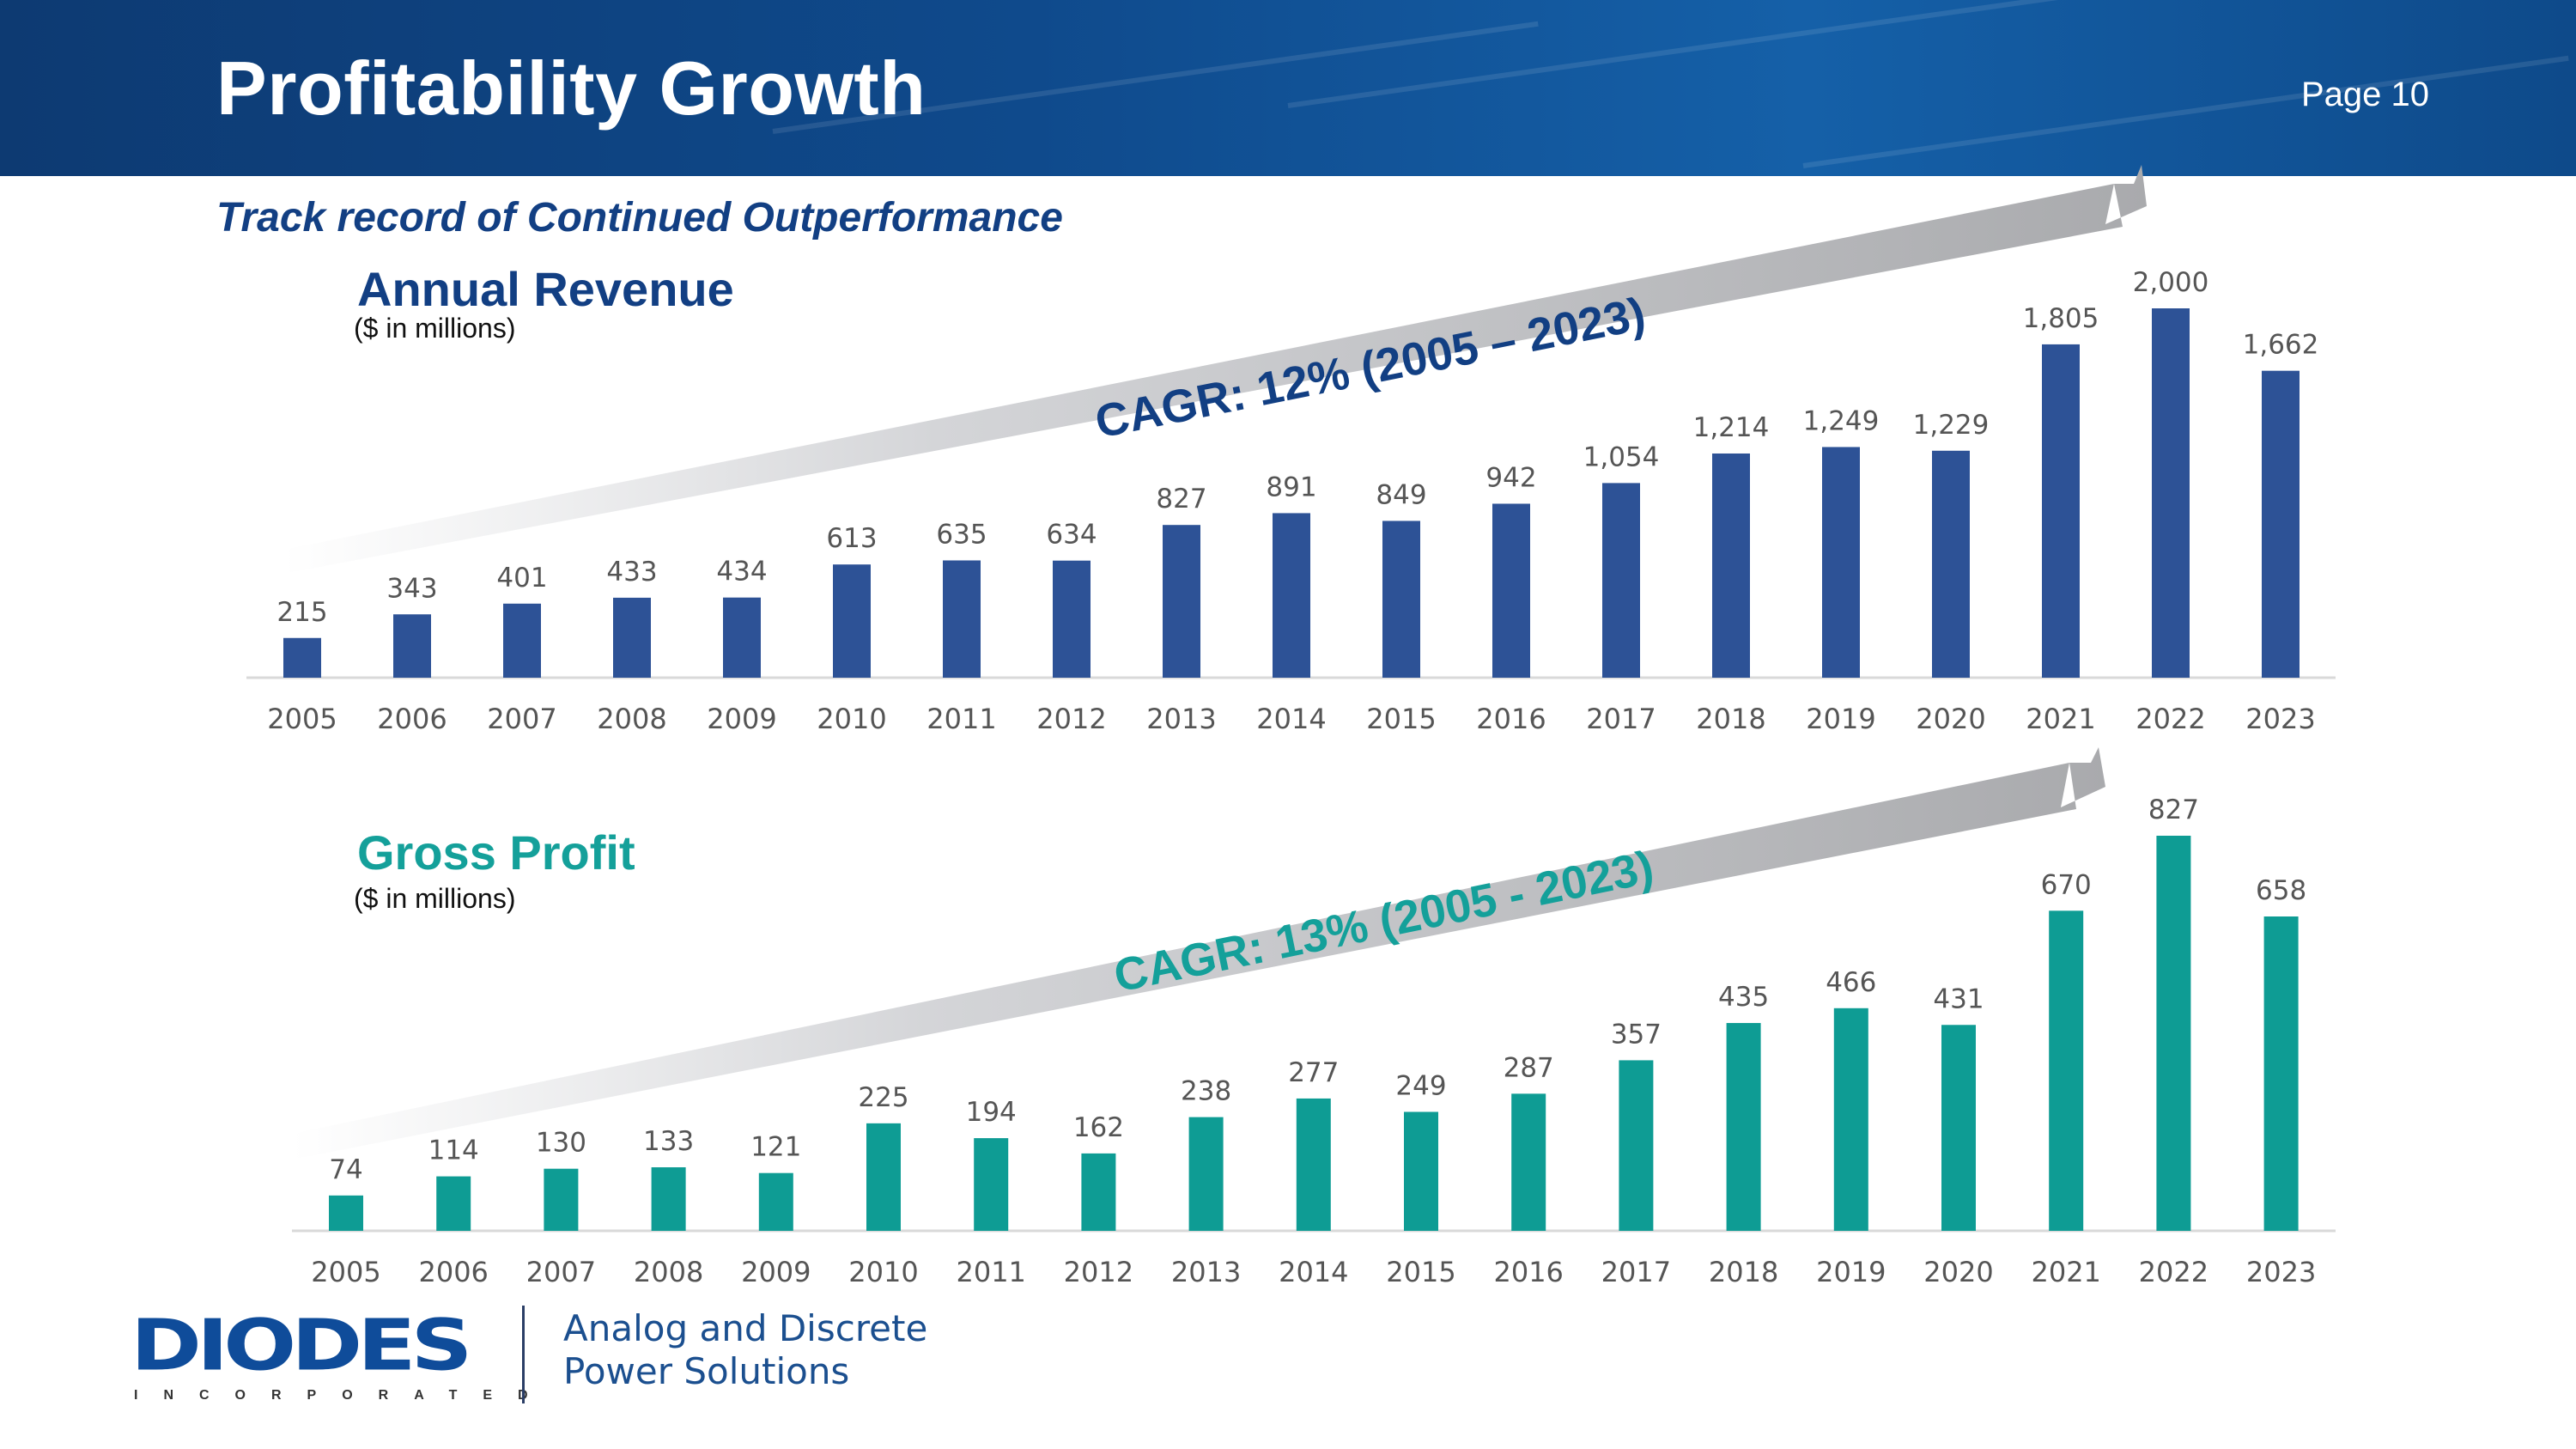 Image resolution: width=2576 pixels, height=1449 pixels. Describe the element at coordinates (2281, 1272) in the screenshot. I see `profit-tick-label: 2023` at that location.